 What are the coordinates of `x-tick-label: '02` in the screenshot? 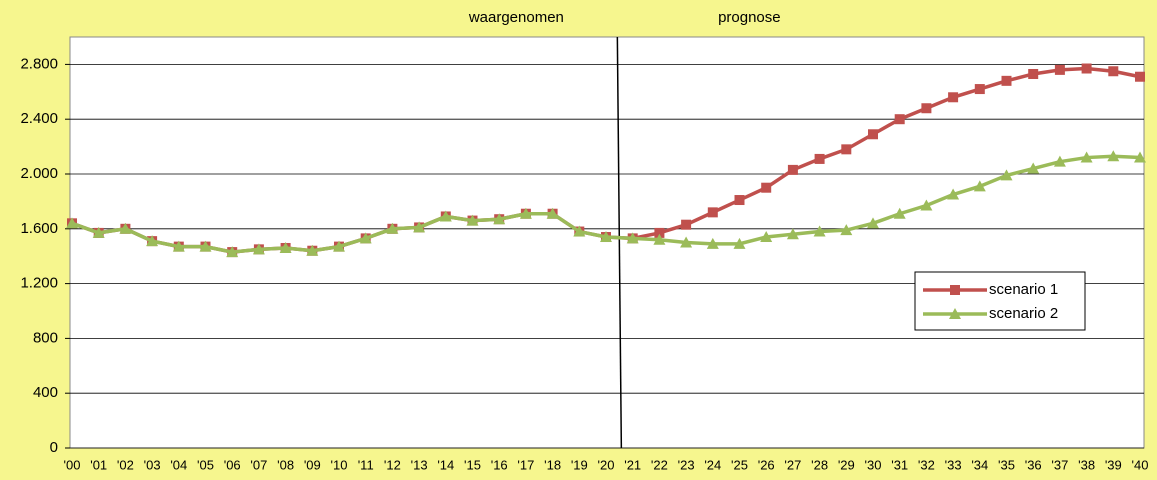 It's located at (125, 464).